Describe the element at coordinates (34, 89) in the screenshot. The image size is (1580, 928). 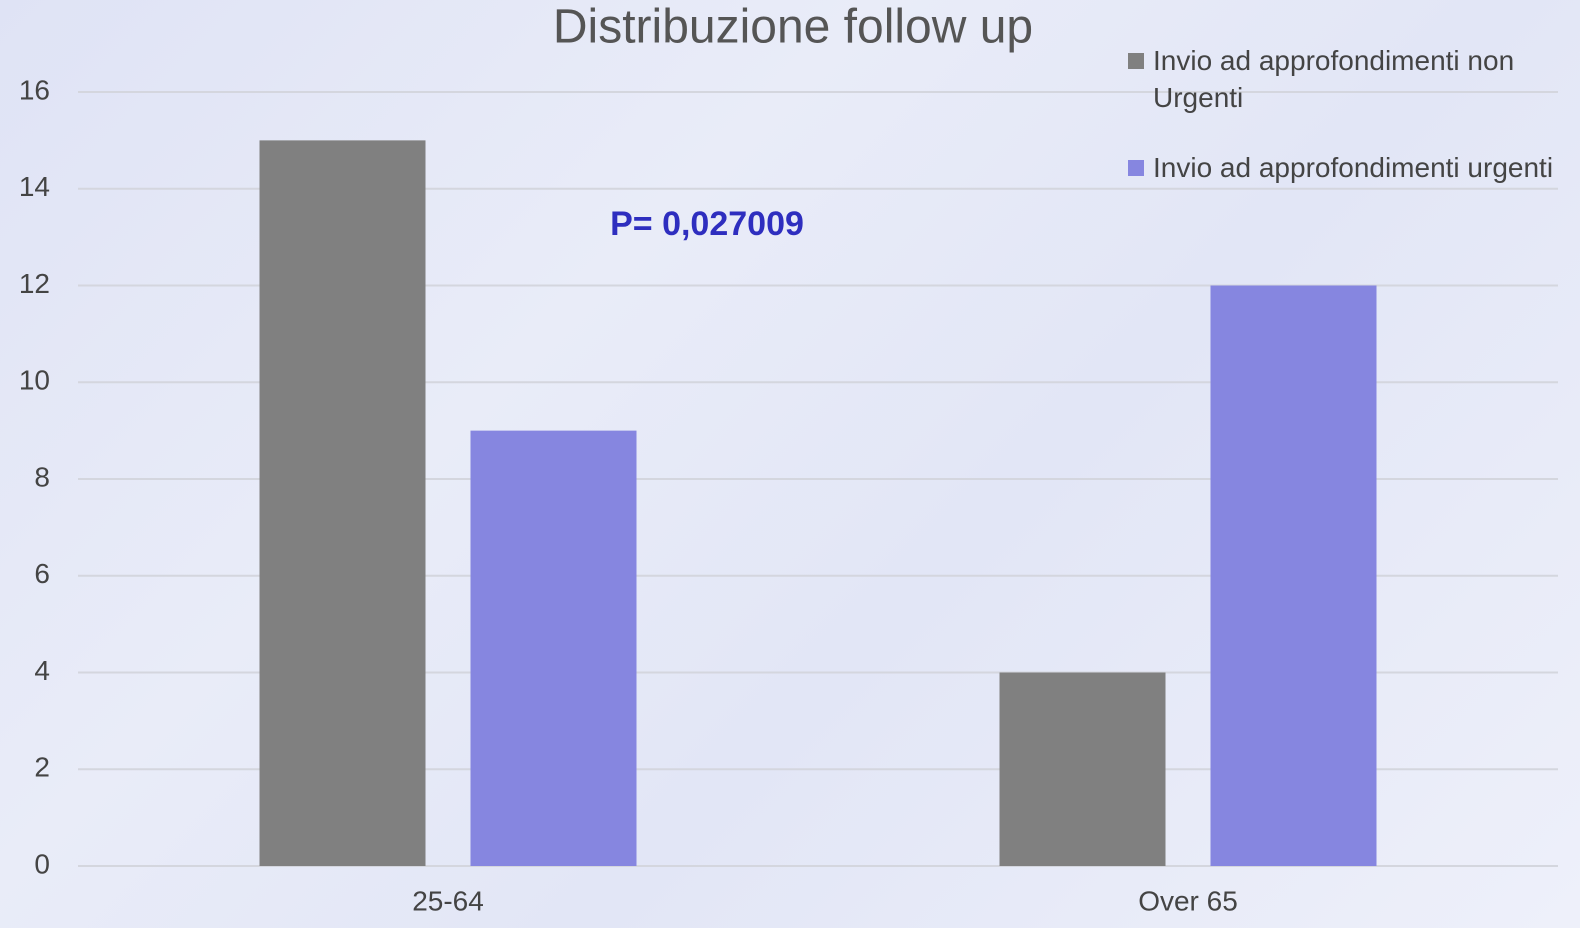
I see `y-tick-label: 16` at that location.